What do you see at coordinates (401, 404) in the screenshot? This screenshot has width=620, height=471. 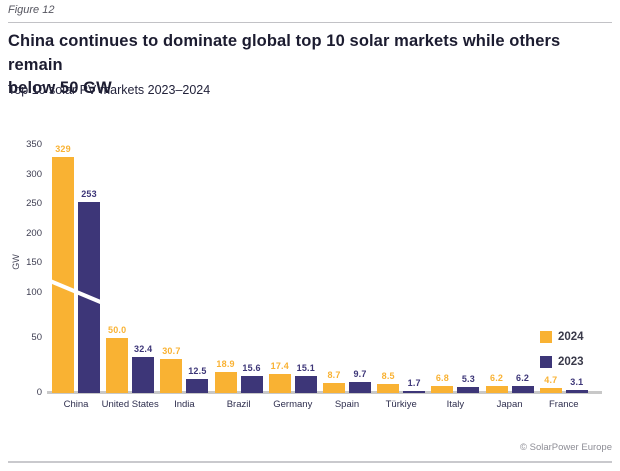 I see `category-label-turkiye: Türkiye` at bounding box center [401, 404].